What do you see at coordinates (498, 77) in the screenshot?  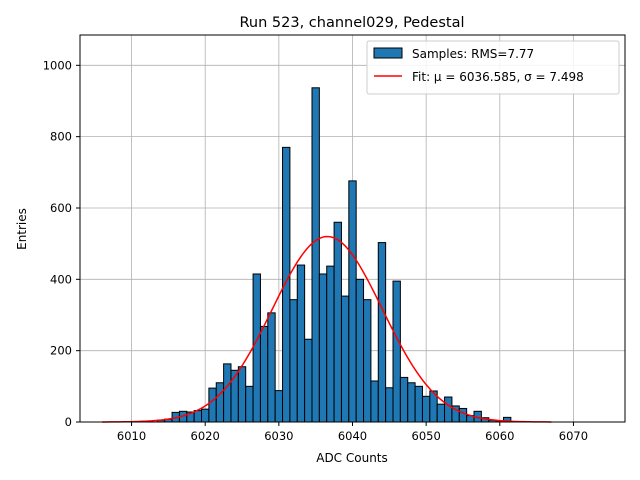 I see `legend-fit-label: Fit: μ = 6036.585, σ = 7.498` at bounding box center [498, 77].